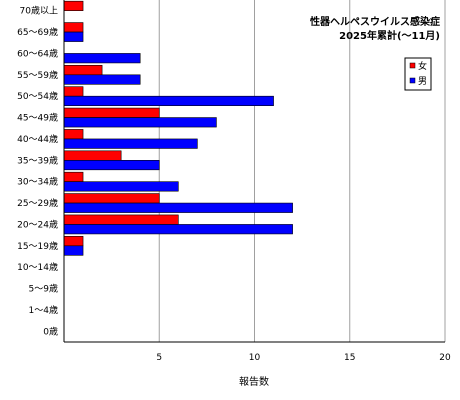 This screenshot has width=460, height=400. I want to click on y-tick-label: 0歳, so click(50, 331).